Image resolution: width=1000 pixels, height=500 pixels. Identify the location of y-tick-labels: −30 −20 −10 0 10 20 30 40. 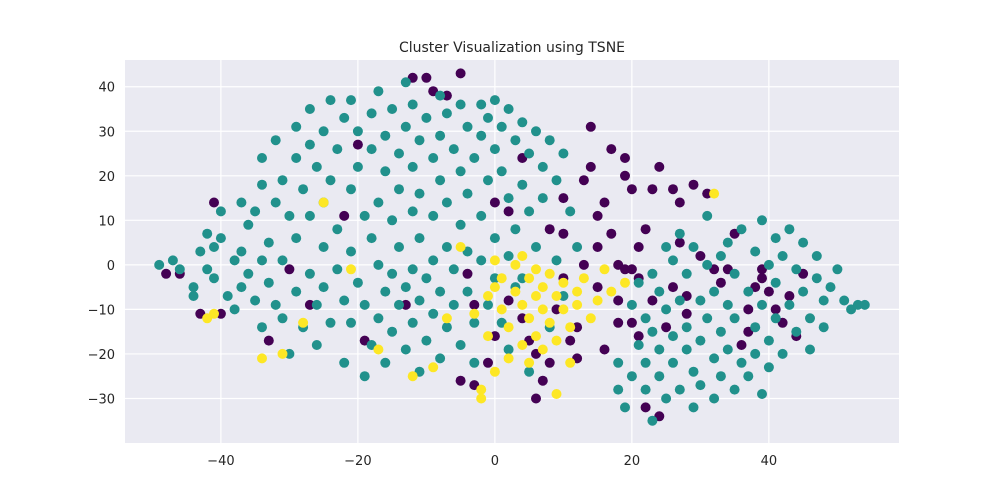
(101, 244).